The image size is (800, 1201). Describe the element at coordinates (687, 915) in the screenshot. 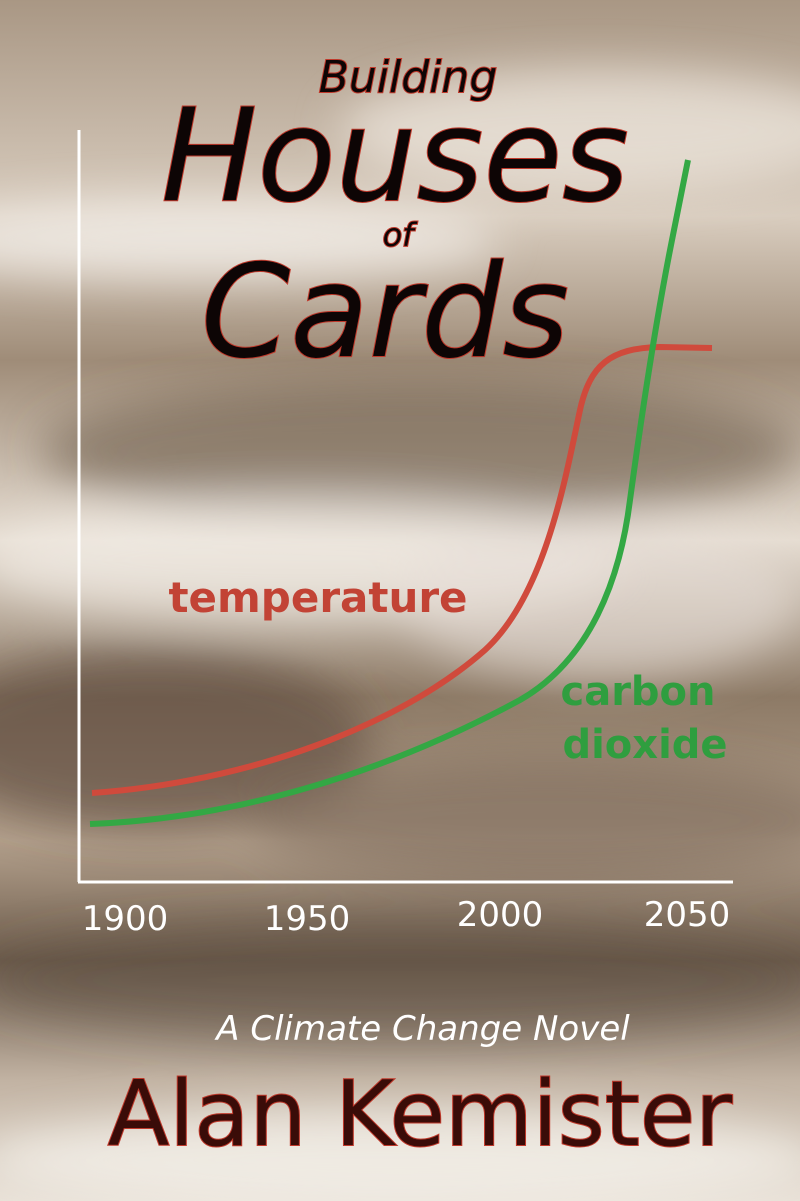

I see `axis-label: 2050` at that location.